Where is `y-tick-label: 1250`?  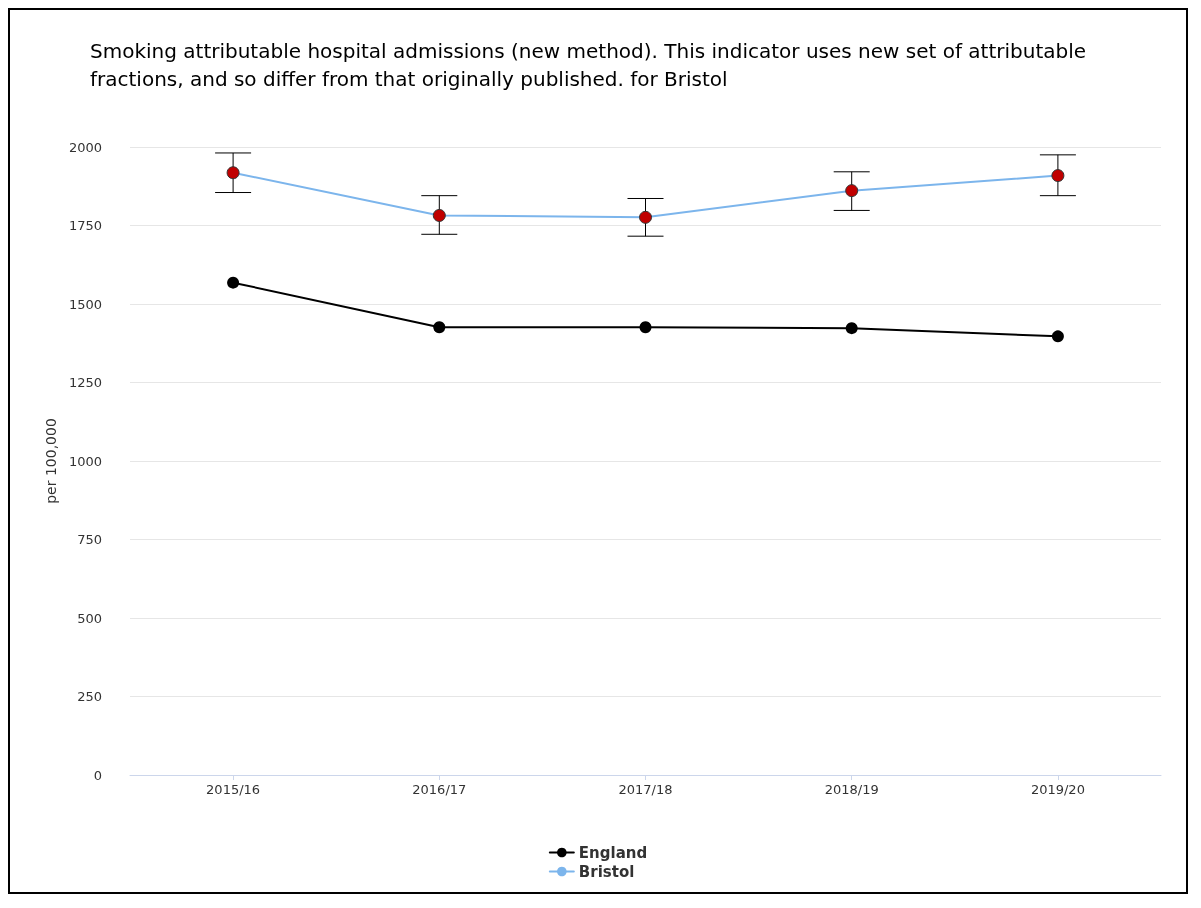
y-tick-label: 1250 is located at coordinates (85, 382).